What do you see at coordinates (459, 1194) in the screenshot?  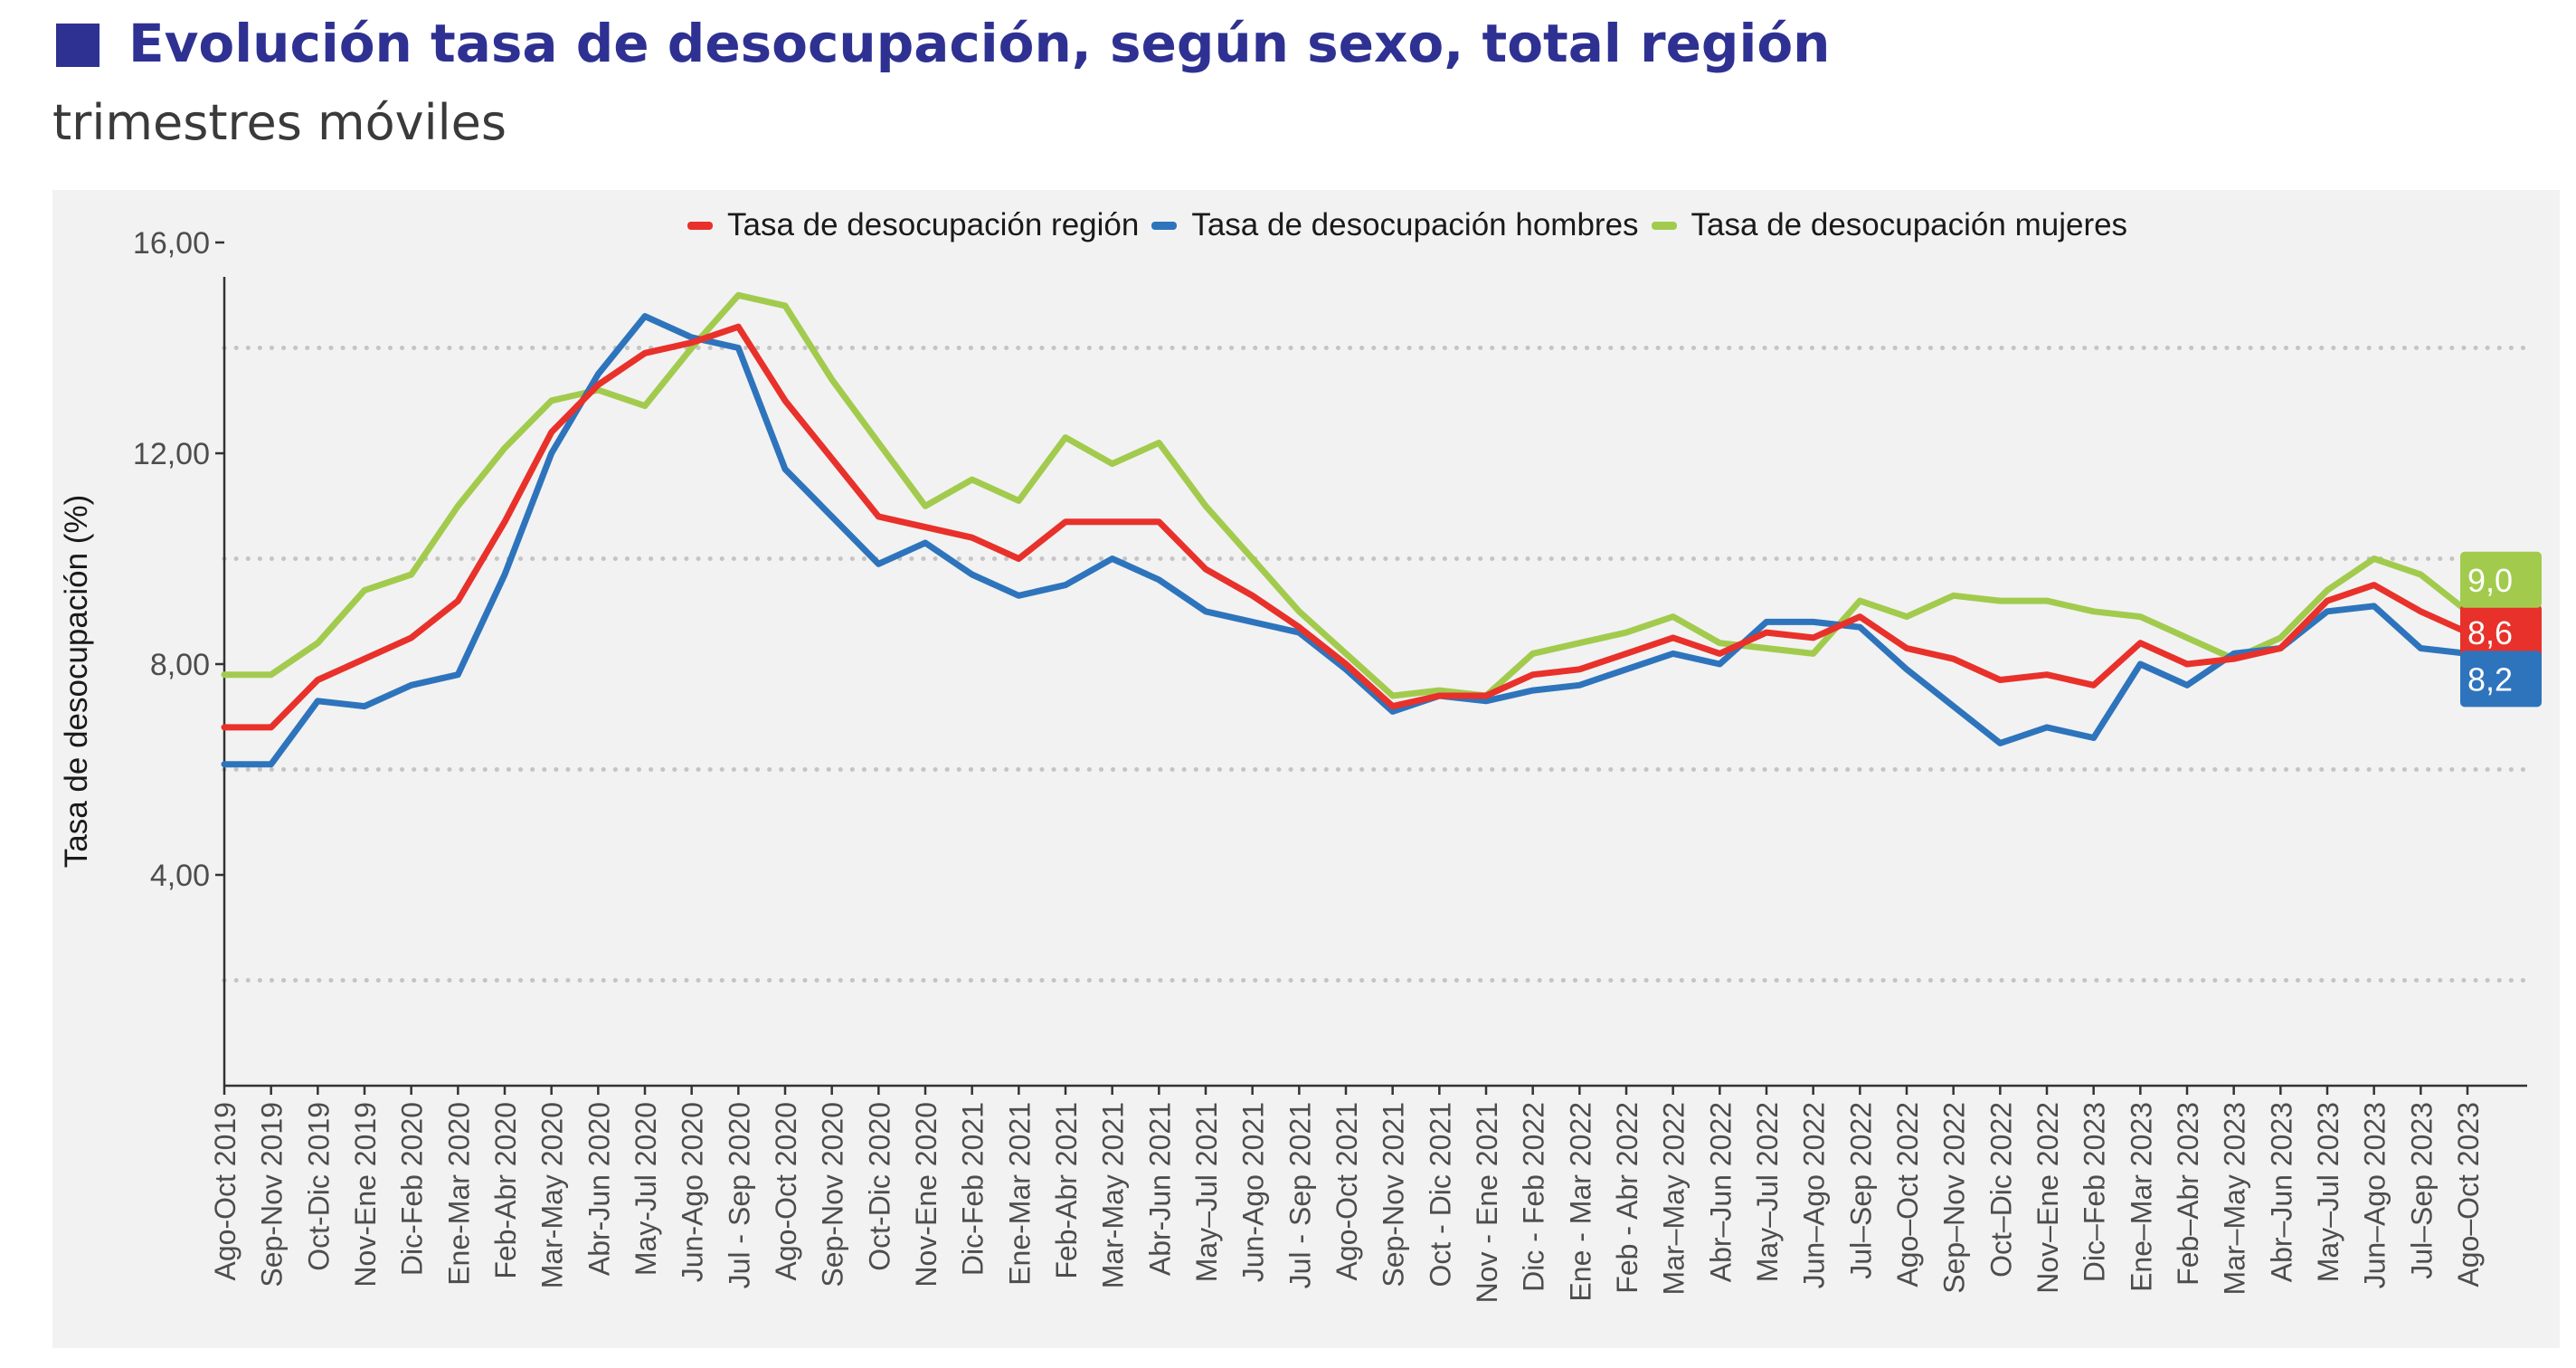 I see `x-tick-label: Ene-Mar 2020` at bounding box center [459, 1194].